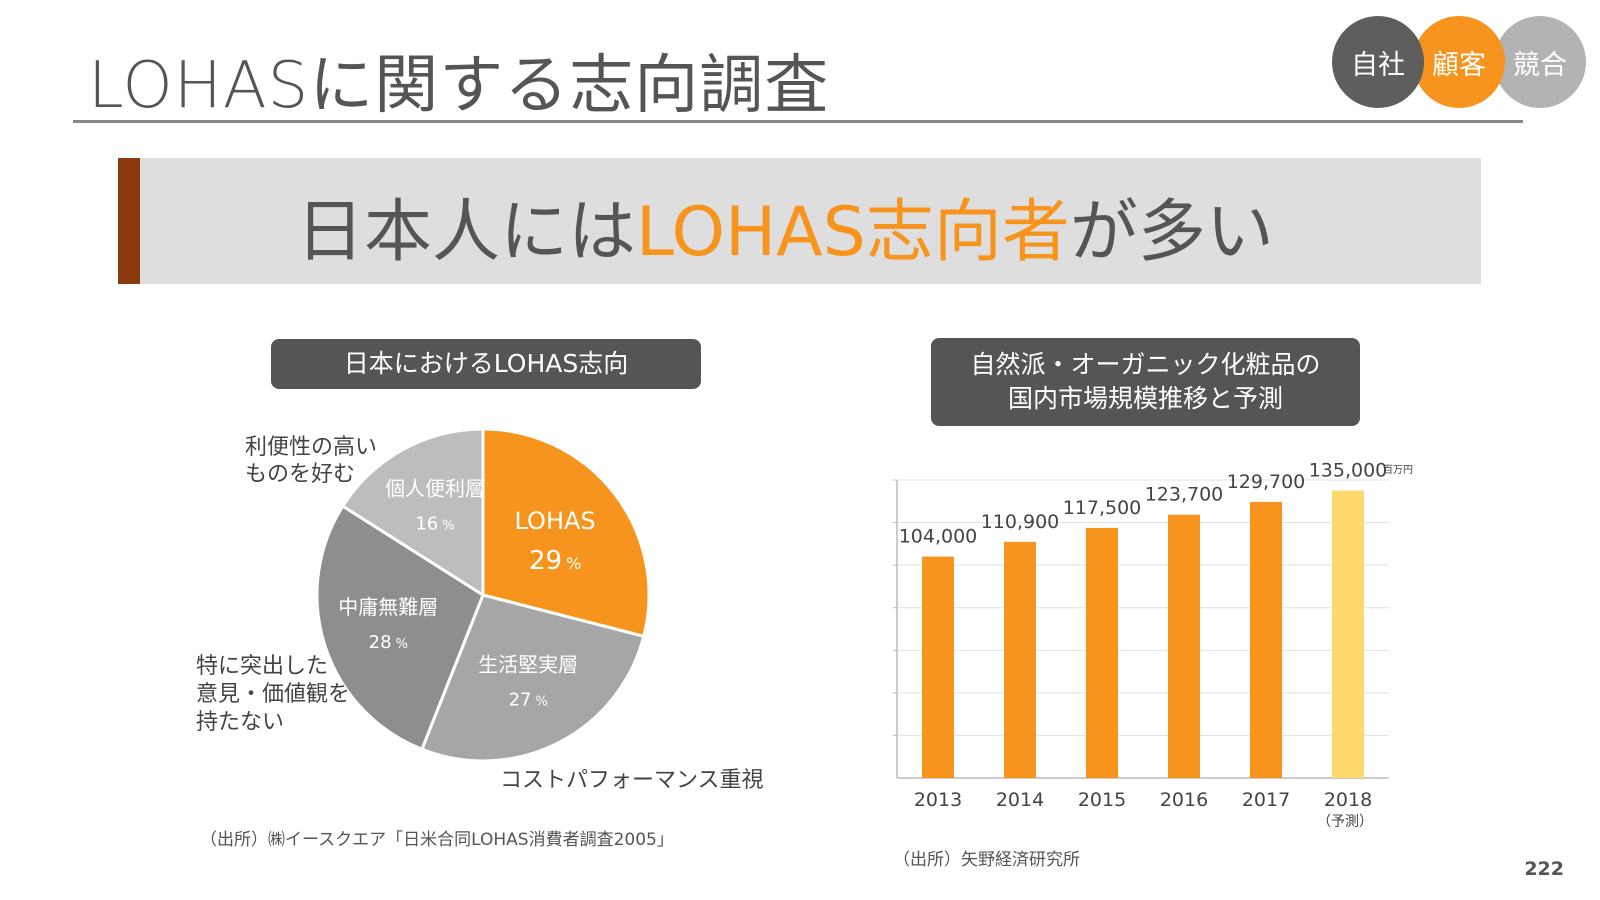 The height and width of the screenshot is (900, 1600). What do you see at coordinates (1266, 482) in the screenshot?
I see `bar-value-label-2017: 129,700` at bounding box center [1266, 482].